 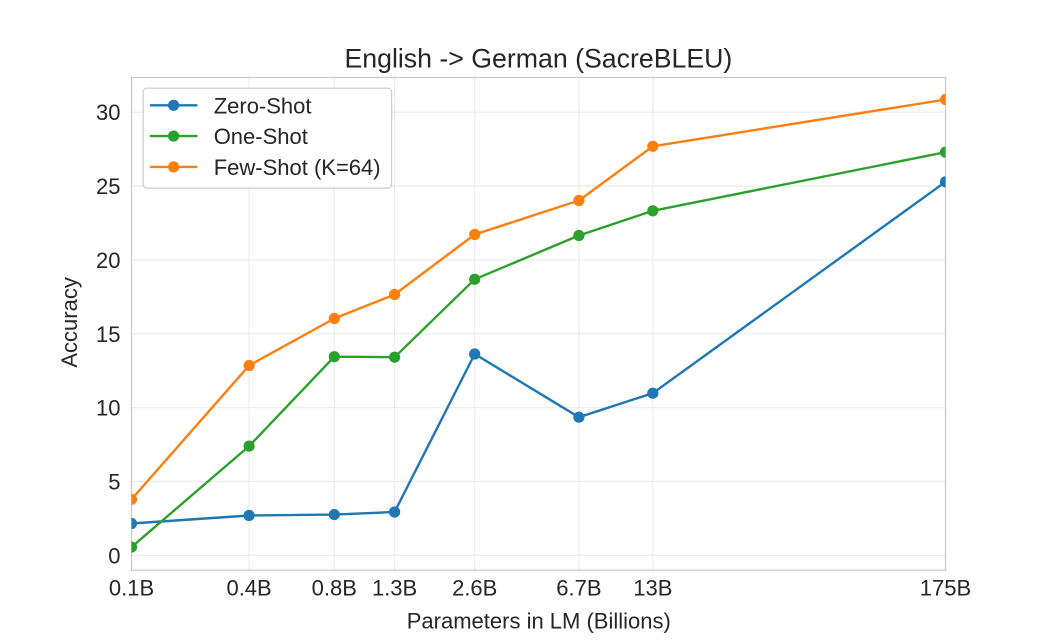 What do you see at coordinates (538, 58) in the screenshot?
I see `svg-text: English -> German (SacreBLEU)` at bounding box center [538, 58].